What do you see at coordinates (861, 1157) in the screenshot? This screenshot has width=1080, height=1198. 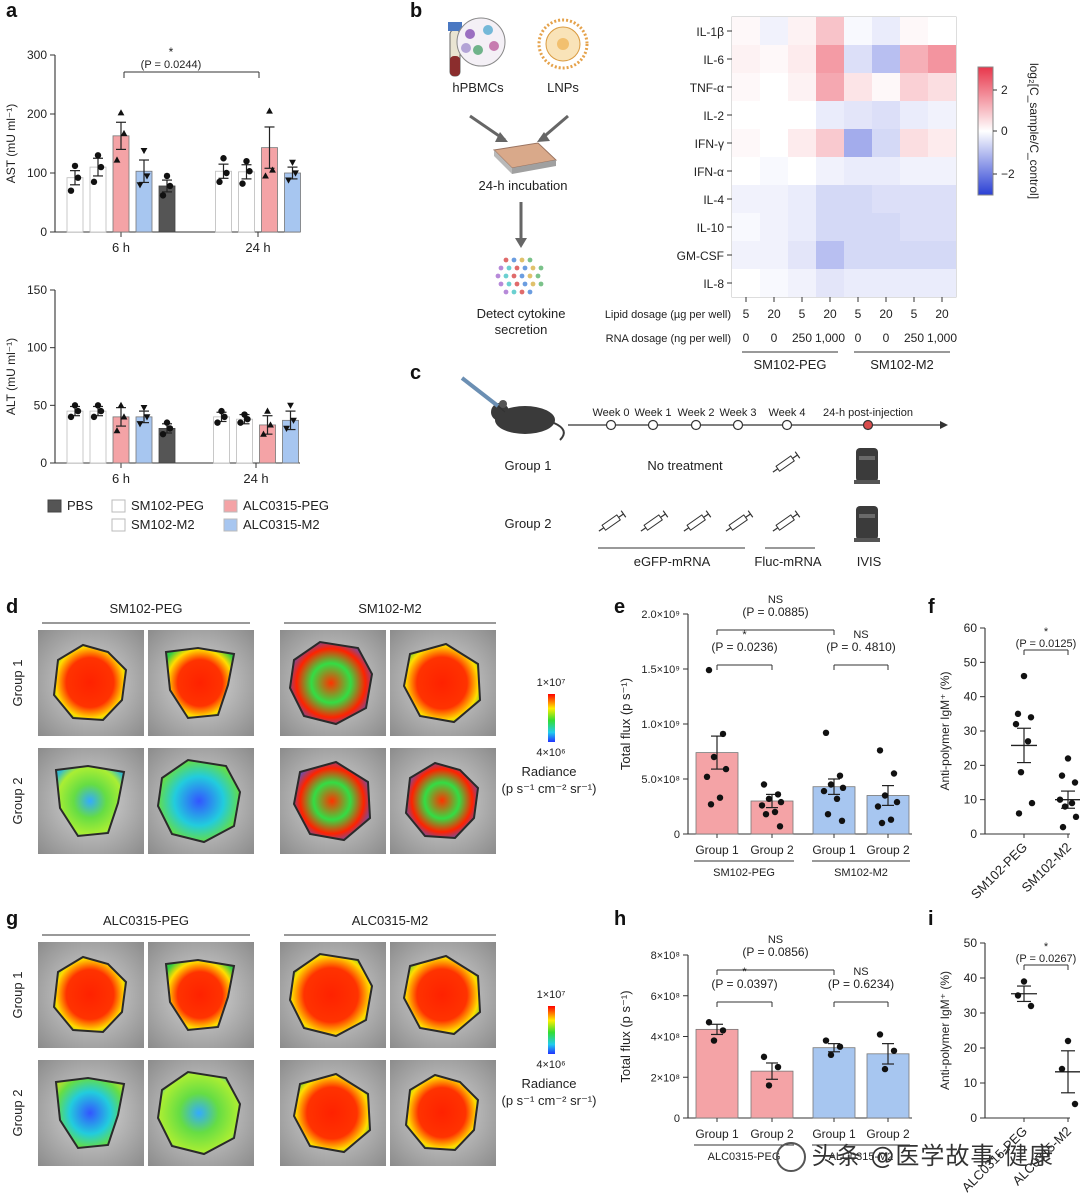 I see `subgroup-label: ALC0315-M2` at bounding box center [861, 1157].